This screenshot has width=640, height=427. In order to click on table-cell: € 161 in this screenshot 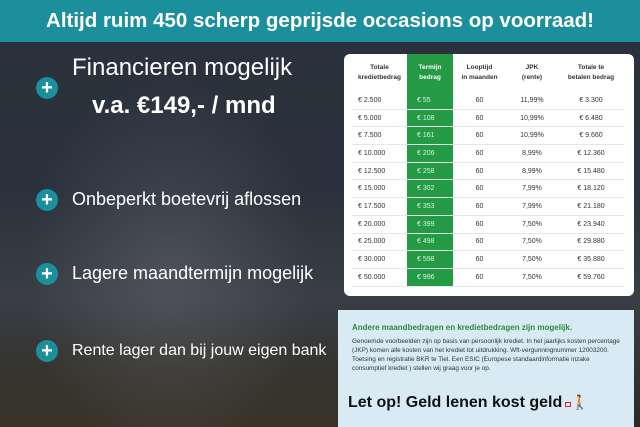, I will do `click(430, 136)`.